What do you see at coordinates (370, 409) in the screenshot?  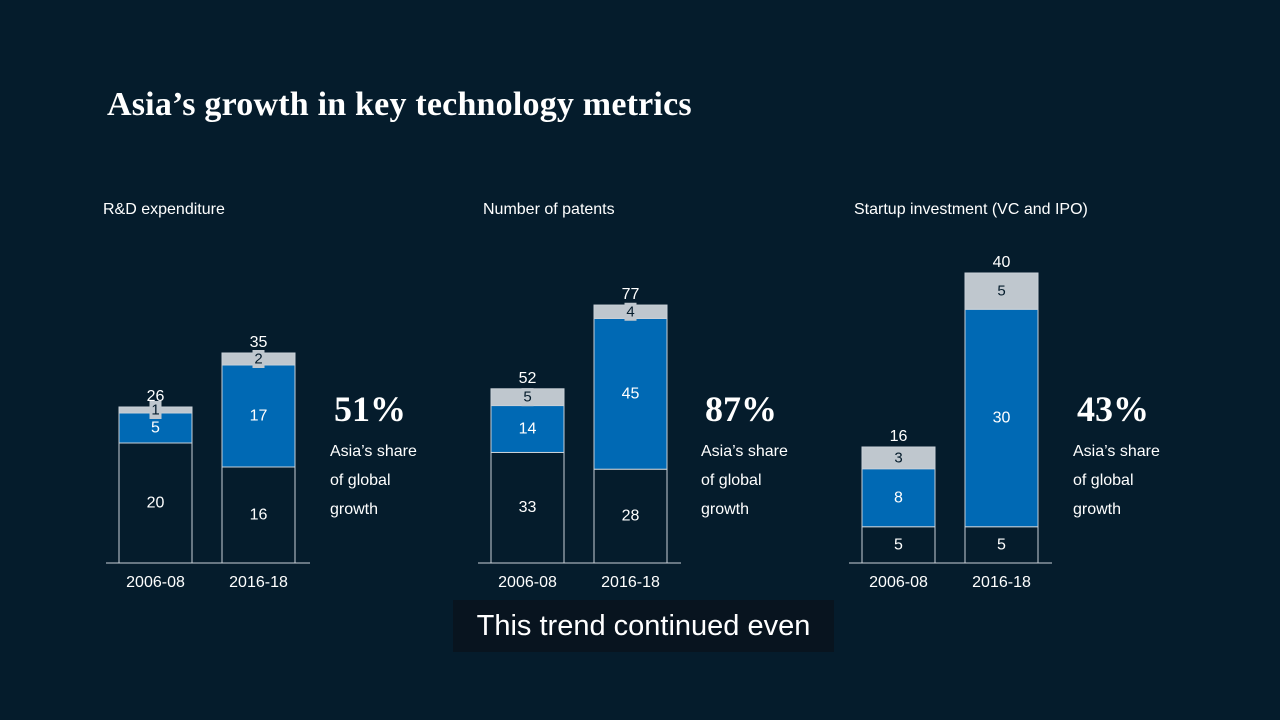 I see `highlight-percent: 51%` at bounding box center [370, 409].